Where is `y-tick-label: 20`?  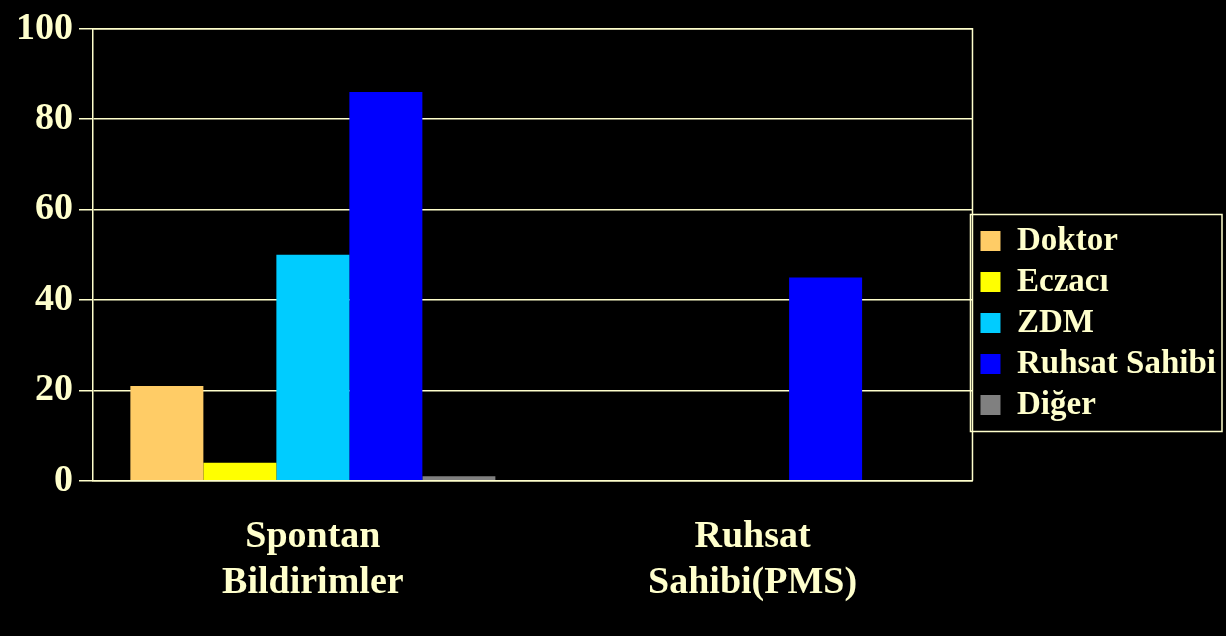 y-tick-label: 20 is located at coordinates (54, 387).